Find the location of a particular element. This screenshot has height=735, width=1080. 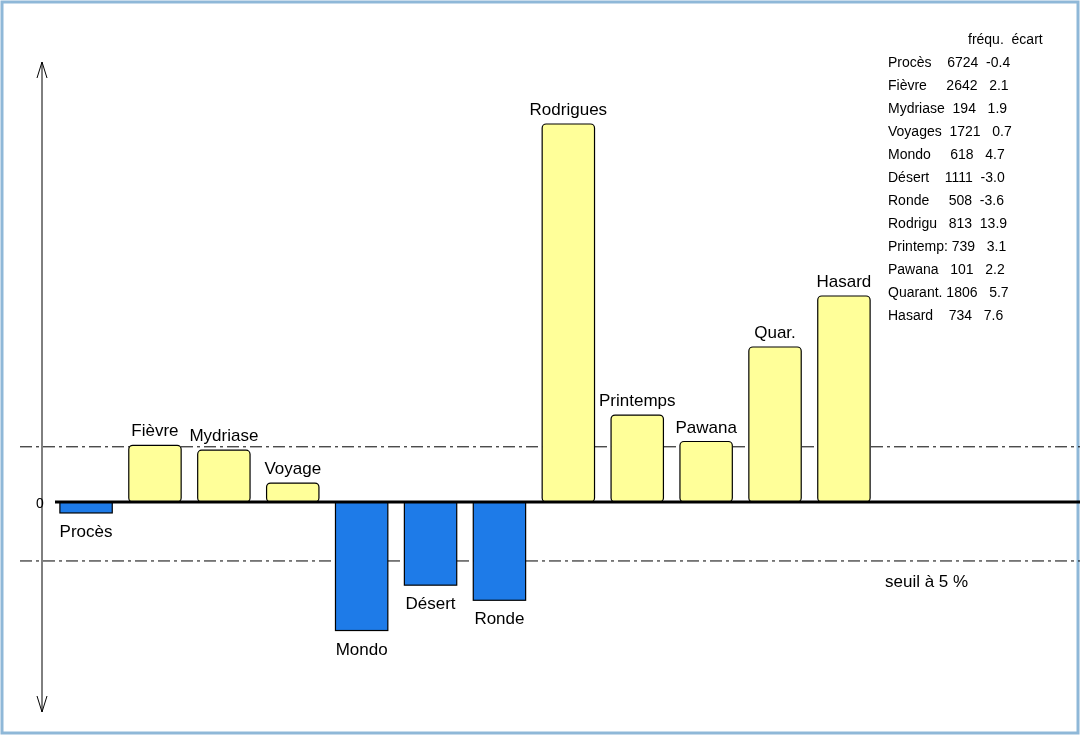

x-tick-label: Rodrigues is located at coordinates (568, 109).